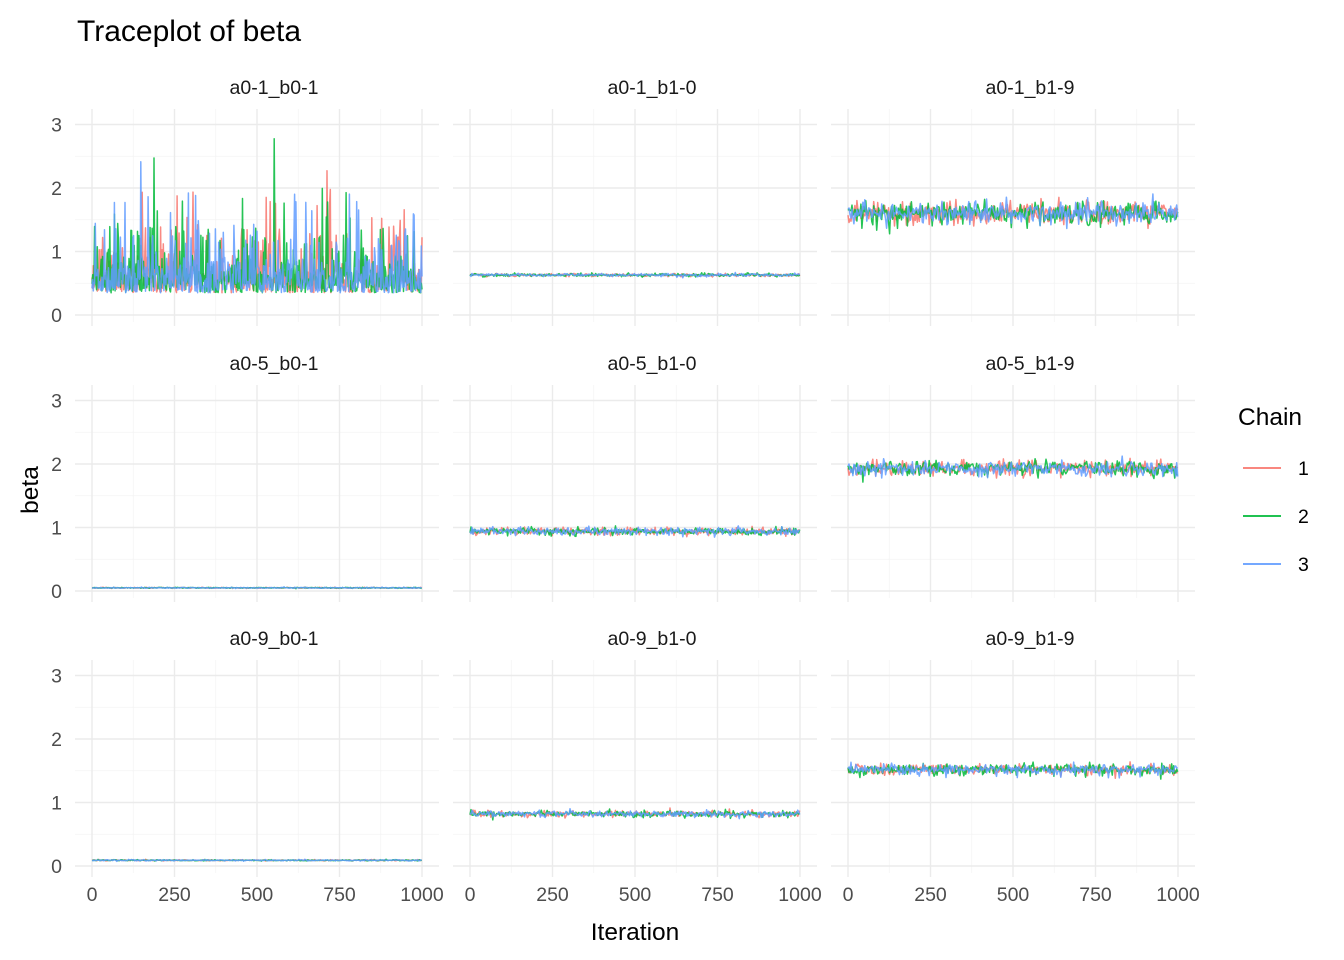 The height and width of the screenshot is (960, 1344). I want to click on facet-panel: a0-1_b0-1 0 1 2 3, so click(245, 202).